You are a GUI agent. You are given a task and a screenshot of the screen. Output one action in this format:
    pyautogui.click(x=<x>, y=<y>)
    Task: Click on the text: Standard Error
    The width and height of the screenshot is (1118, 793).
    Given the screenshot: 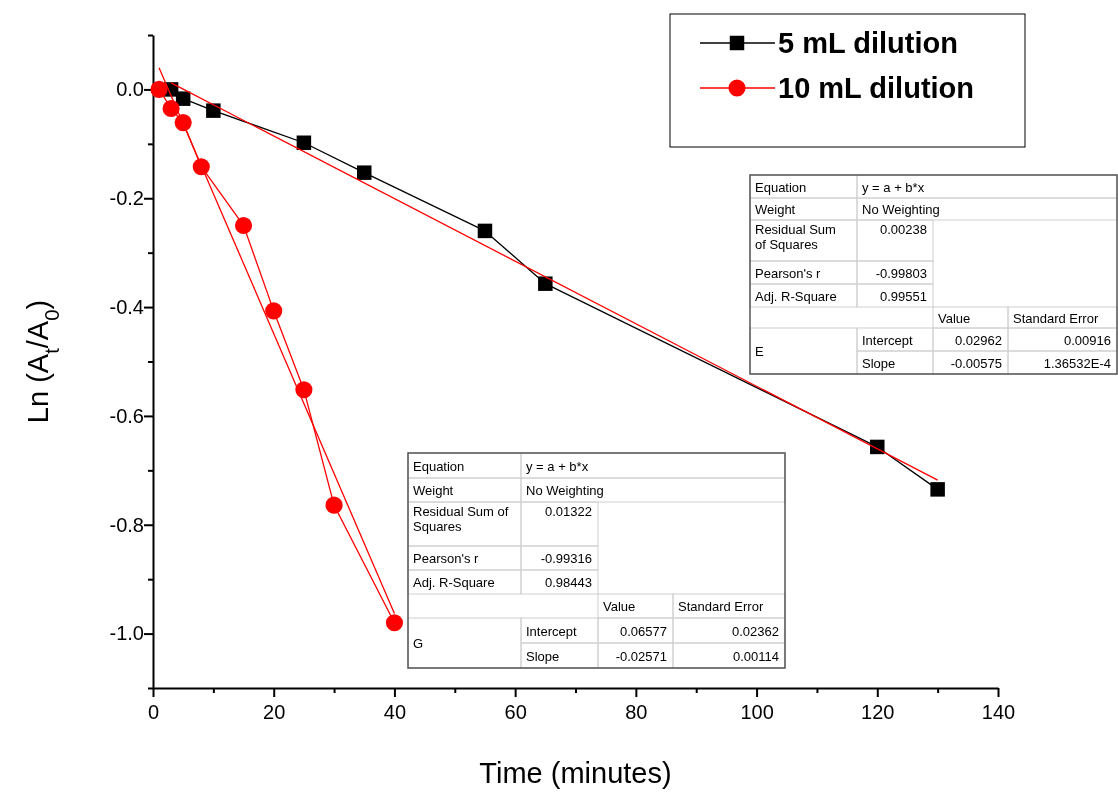 What is the action you would take?
    pyautogui.click(x=1056, y=318)
    